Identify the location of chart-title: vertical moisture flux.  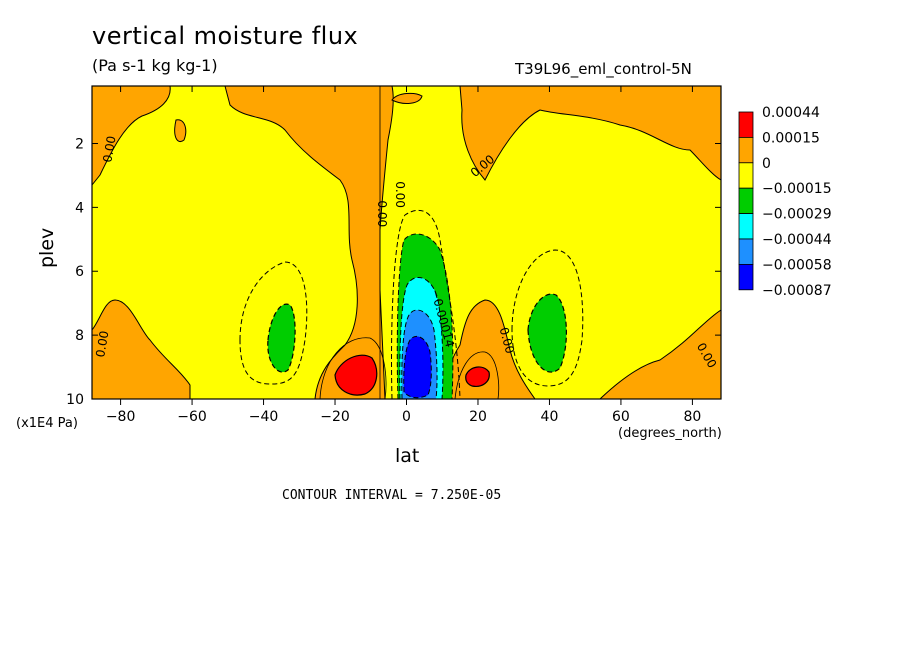
(225, 36).